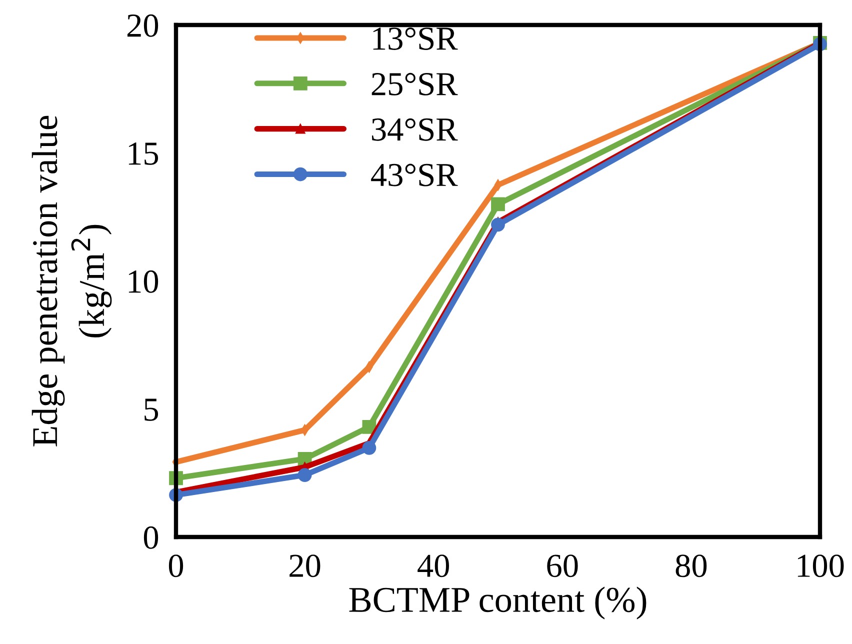 This screenshot has height=644, width=852. I want to click on x-tick-label: 100, so click(821, 566).